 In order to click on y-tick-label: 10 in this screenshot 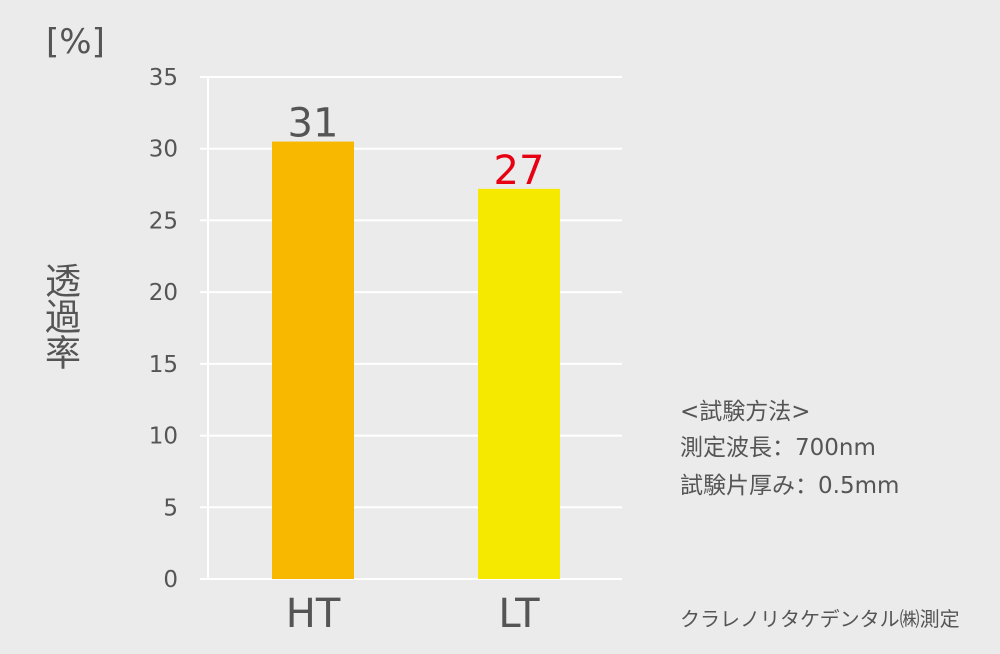, I will do `click(163, 437)`.